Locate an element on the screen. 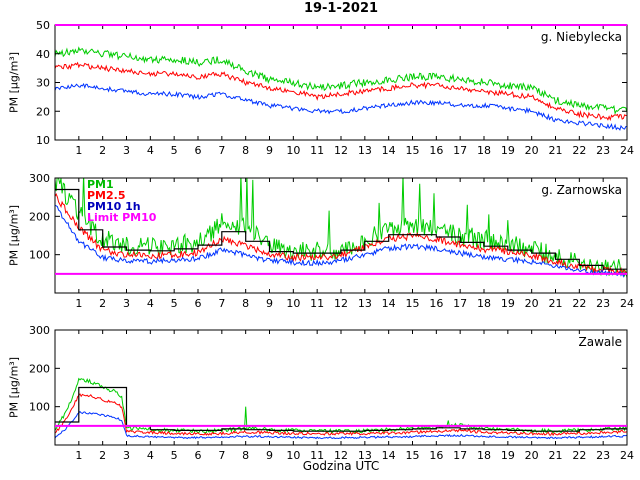  y-tick-label: 50 is located at coordinates (43, 25).